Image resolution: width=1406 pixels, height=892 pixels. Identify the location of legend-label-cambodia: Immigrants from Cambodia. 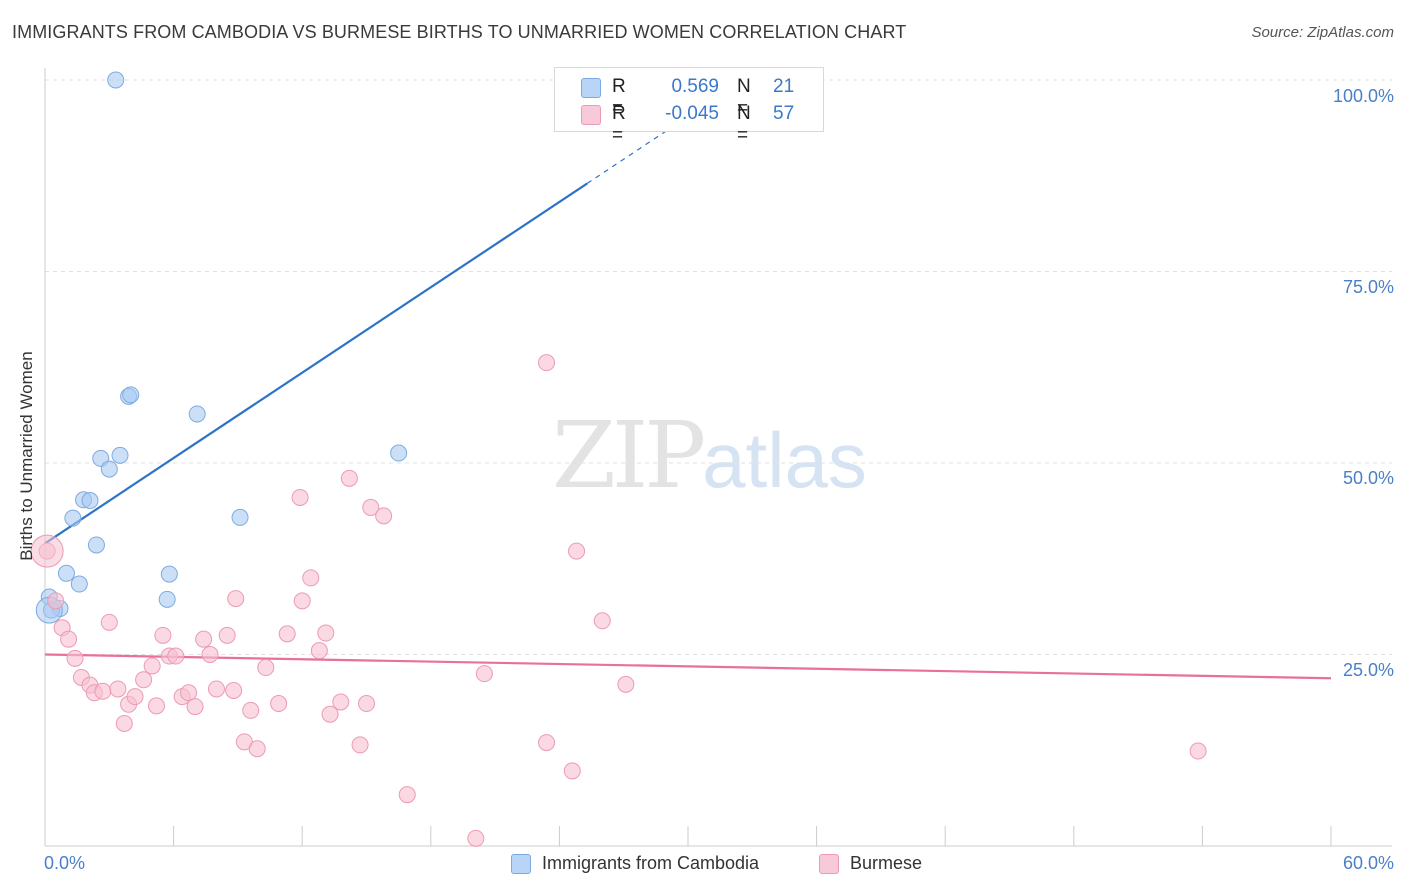
(651, 863).